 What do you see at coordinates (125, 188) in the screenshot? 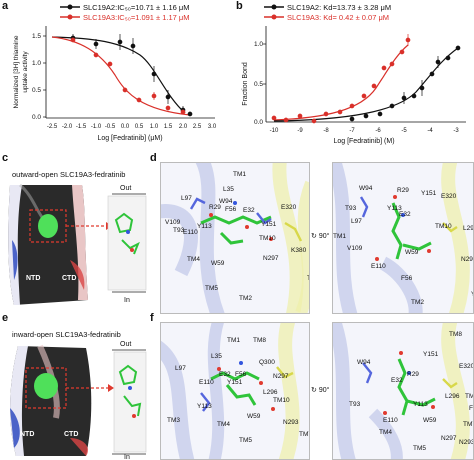
I see `panel-c-out: Out` at bounding box center [125, 188].